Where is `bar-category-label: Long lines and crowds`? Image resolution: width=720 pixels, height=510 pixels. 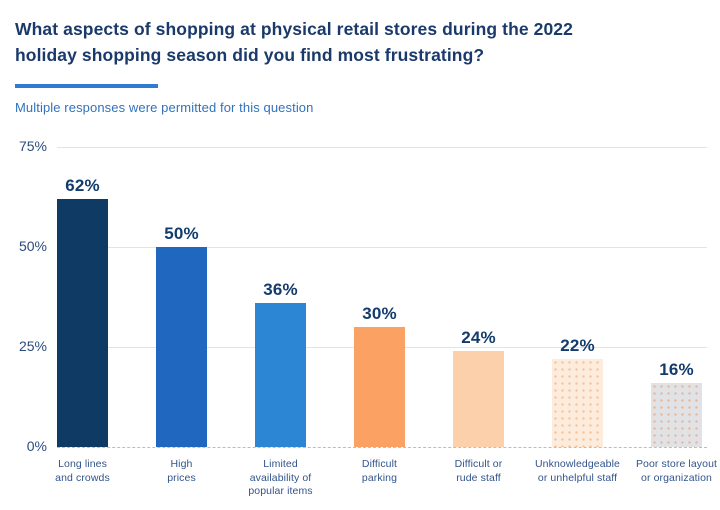 bar-category-label: Long lines and crowds is located at coordinates (82, 471).